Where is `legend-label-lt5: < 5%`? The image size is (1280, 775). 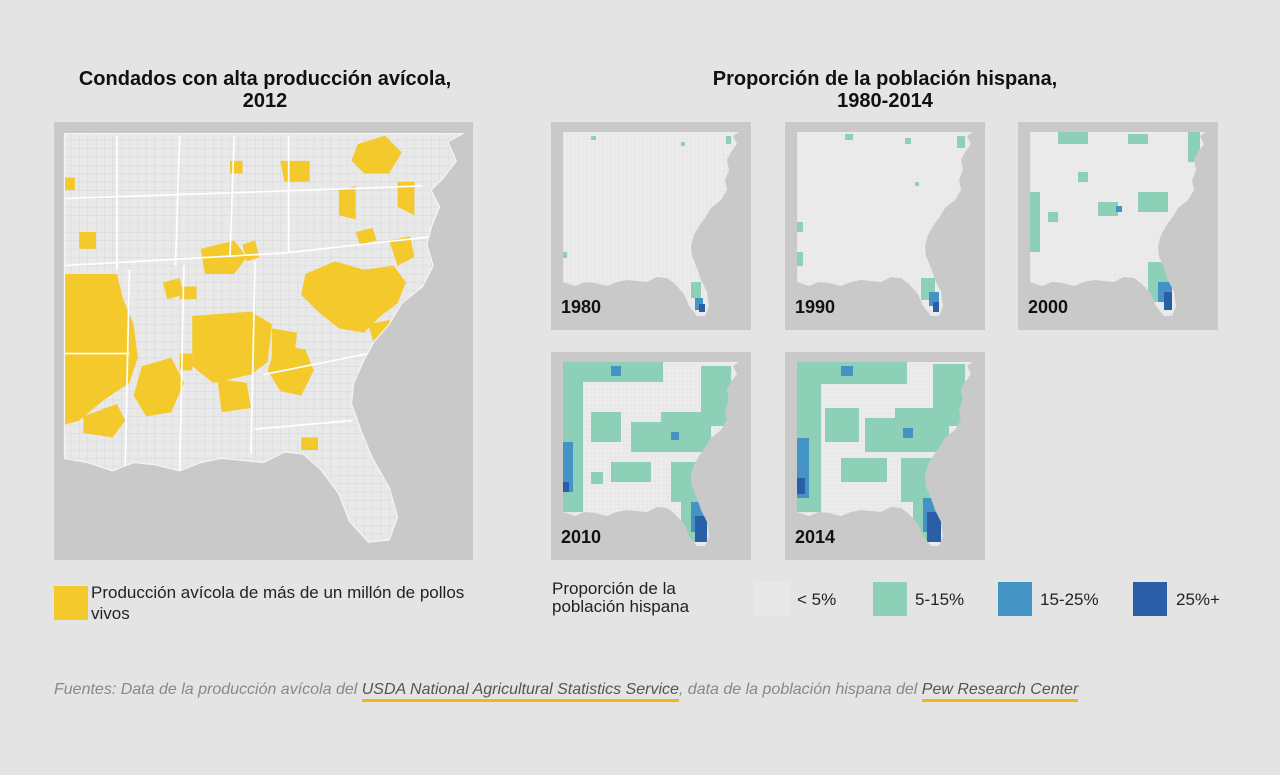 legend-label-lt5: < 5% is located at coordinates (817, 599).